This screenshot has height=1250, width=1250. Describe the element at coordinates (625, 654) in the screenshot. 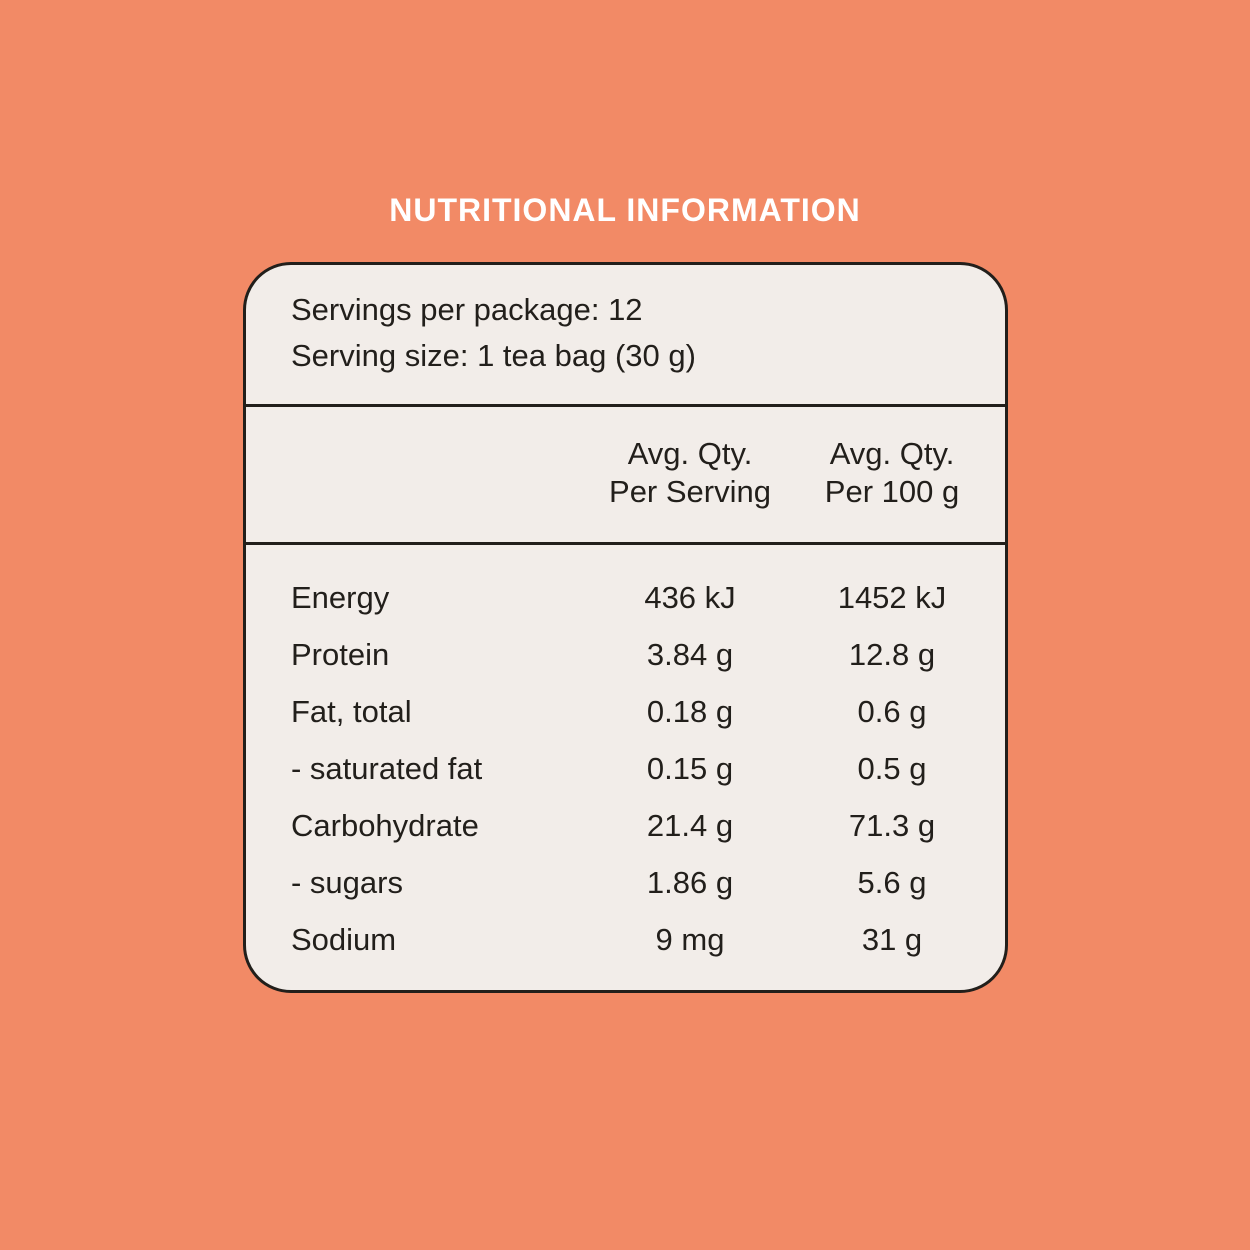

I see `table-row-protein: Protein 3.84 g 12.8 g` at that location.